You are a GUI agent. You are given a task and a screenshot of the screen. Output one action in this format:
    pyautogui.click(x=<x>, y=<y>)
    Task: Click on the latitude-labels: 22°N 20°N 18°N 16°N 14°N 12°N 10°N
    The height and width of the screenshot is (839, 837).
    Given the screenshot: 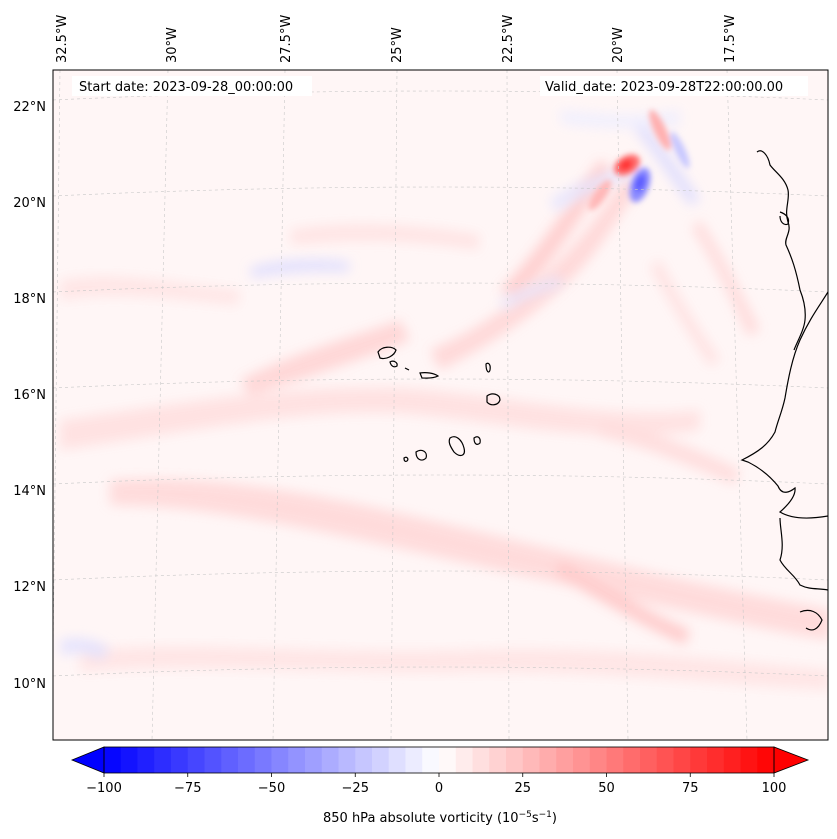 What is the action you would take?
    pyautogui.click(x=29, y=396)
    